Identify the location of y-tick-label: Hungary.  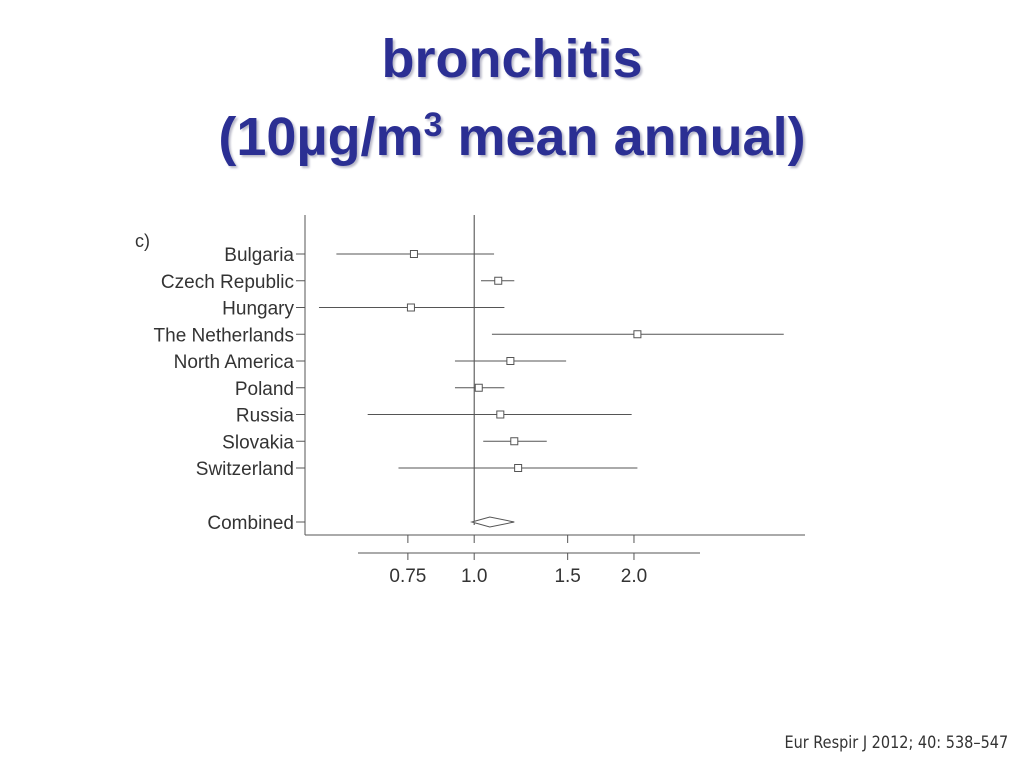
(258, 309).